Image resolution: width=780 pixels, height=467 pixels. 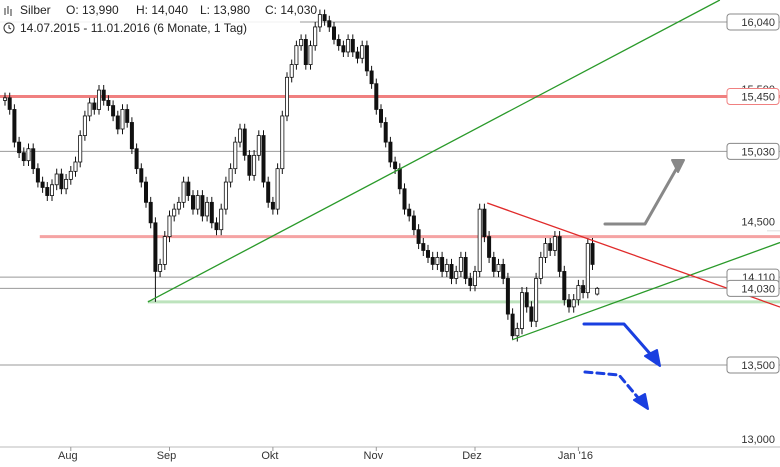 I want to click on header-icon, so click(x=9, y=20).